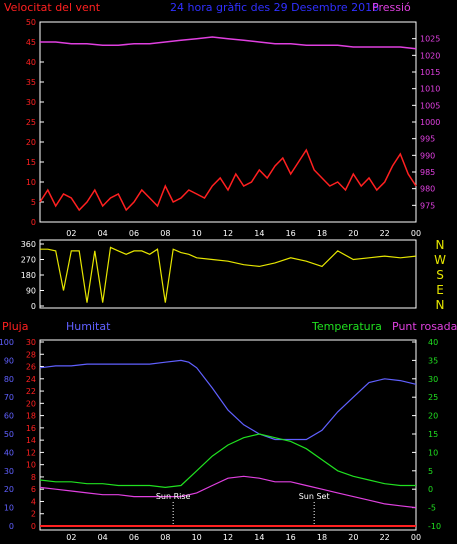 Image resolution: width=457 pixels, height=544 pixels. I want to click on wind-x-tick-label: 12, so click(228, 233).